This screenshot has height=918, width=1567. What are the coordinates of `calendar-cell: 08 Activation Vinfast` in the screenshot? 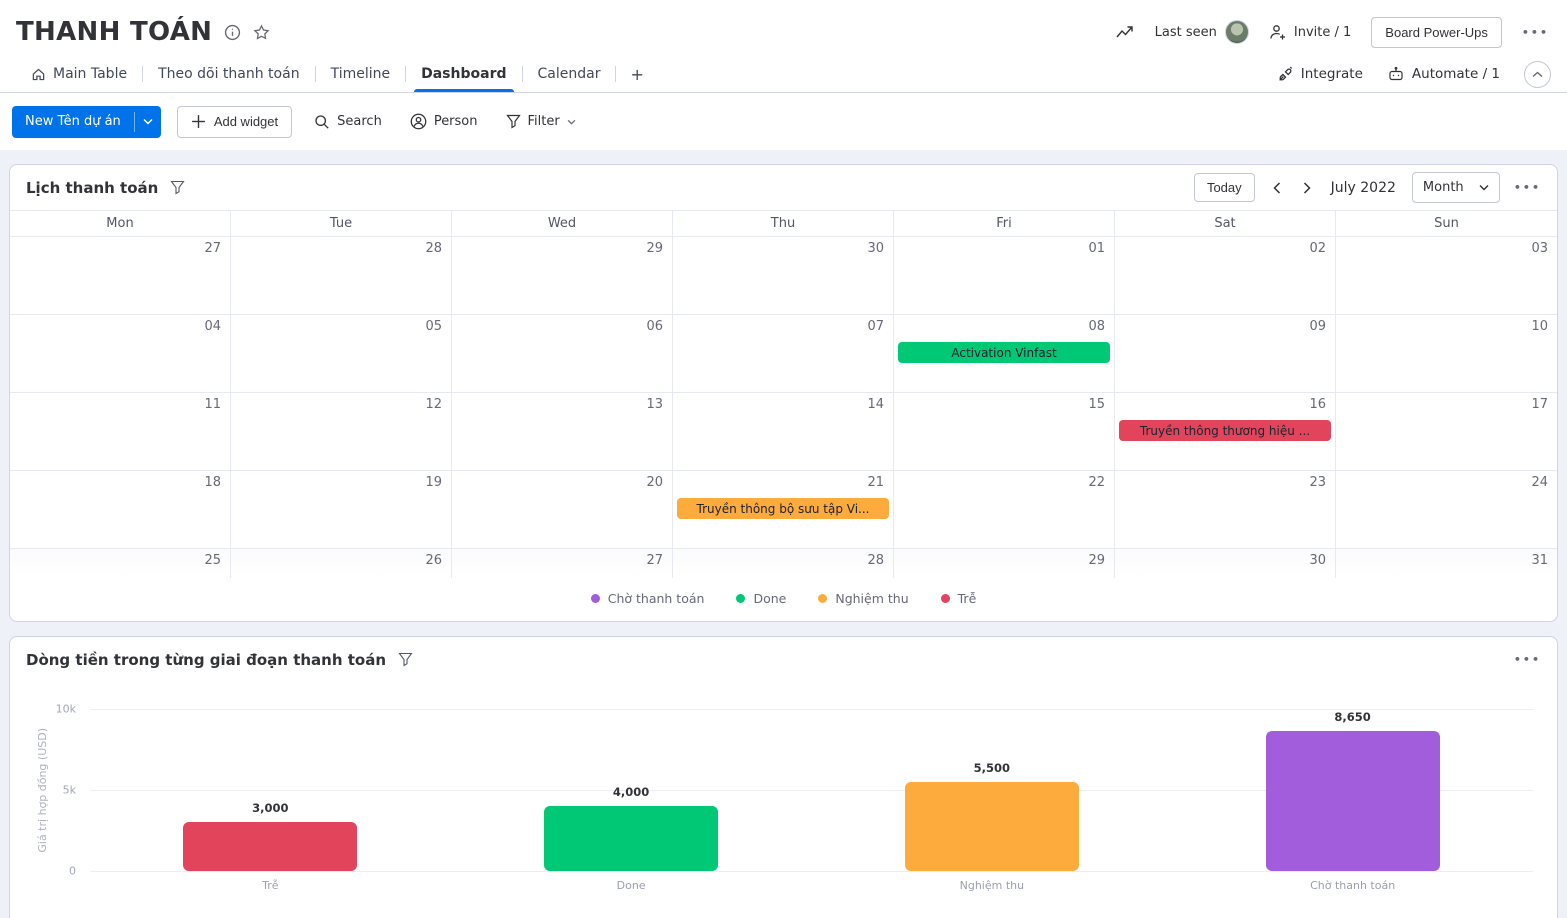 It's located at (1004, 353).